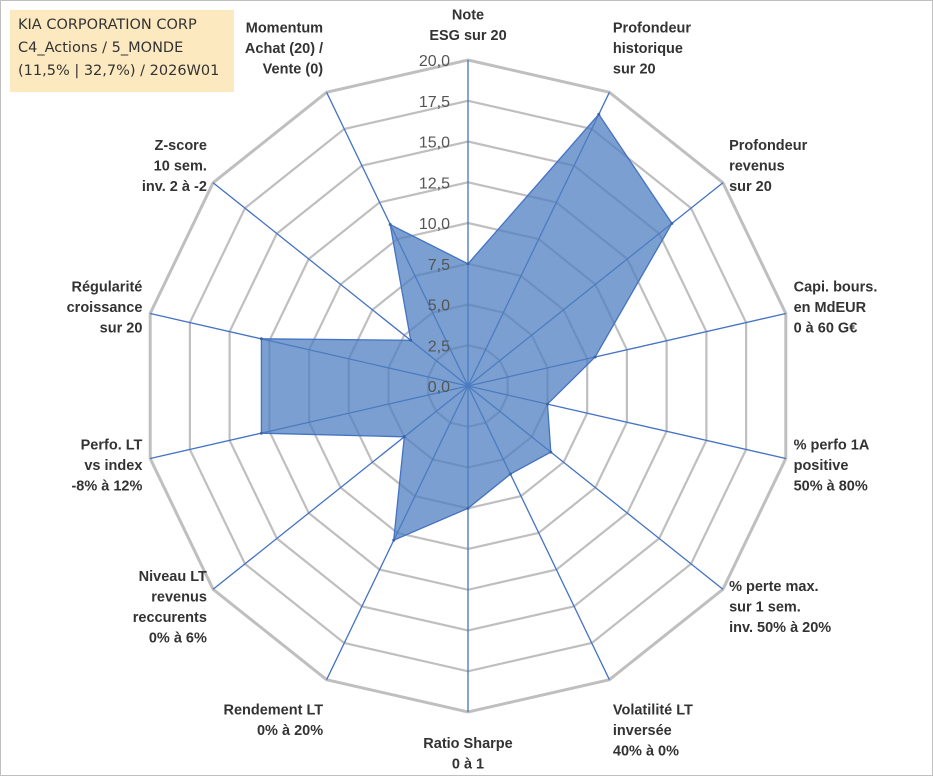 This screenshot has width=933, height=776. Describe the element at coordinates (439, 306) in the screenshot. I see `radial-tick-label: 5,0` at that location.